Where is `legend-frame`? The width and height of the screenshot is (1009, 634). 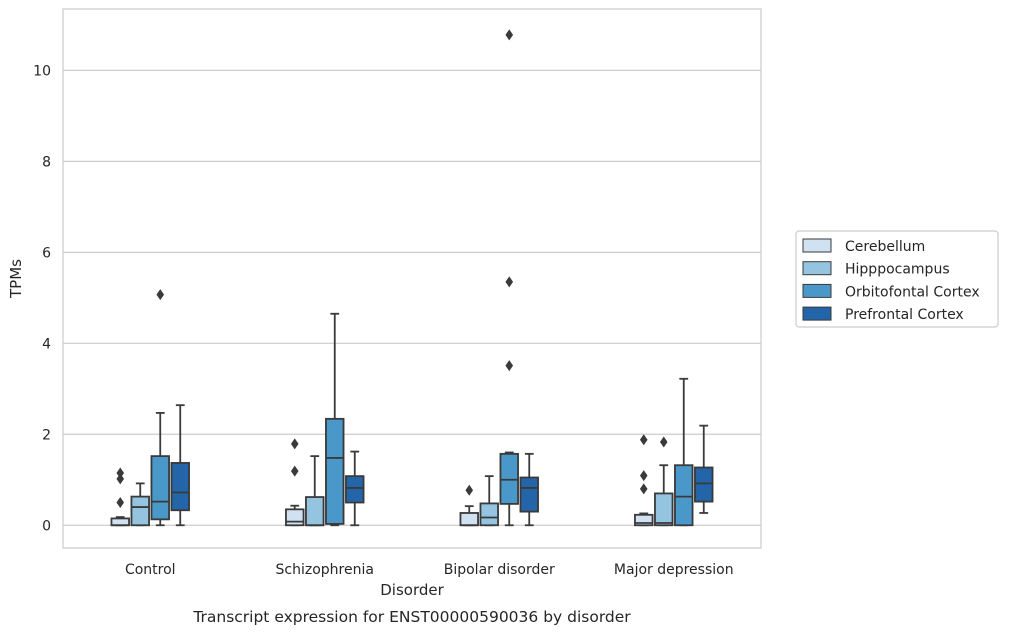
legend-frame is located at coordinates (897, 279).